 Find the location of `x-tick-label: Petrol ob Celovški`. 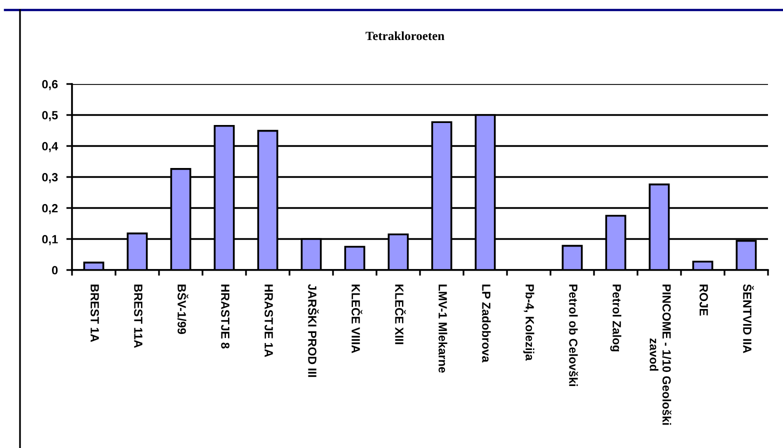

x-tick-label: Petrol ob Celovški is located at coordinates (573, 335).